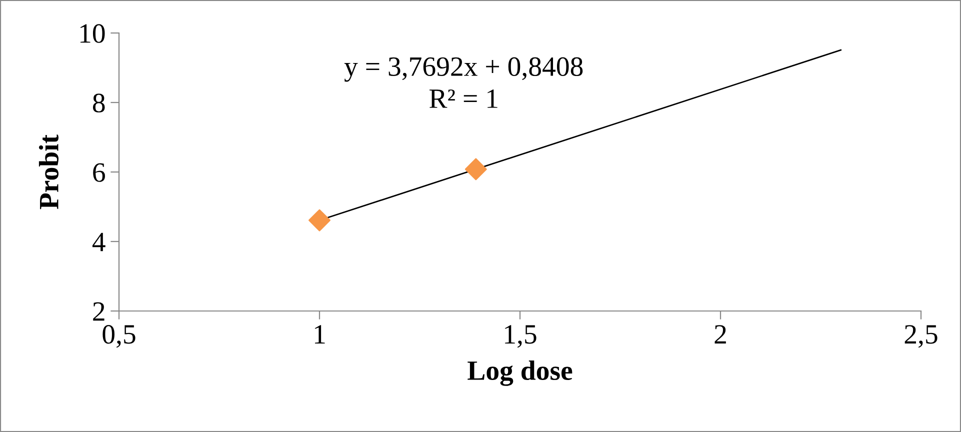 The width and height of the screenshot is (961, 432). I want to click on x-tick-label: 2, so click(720, 334).